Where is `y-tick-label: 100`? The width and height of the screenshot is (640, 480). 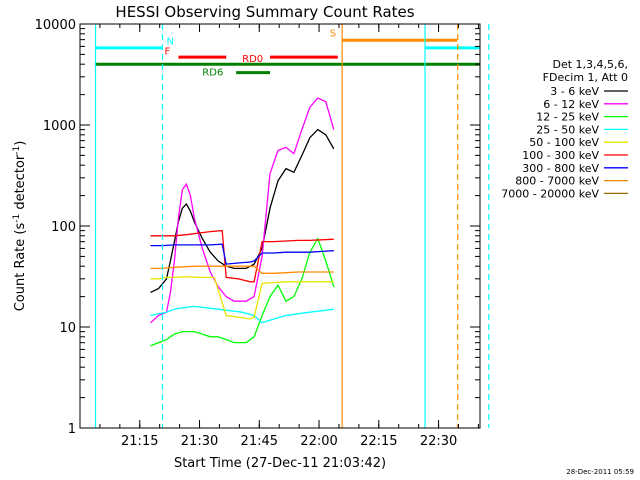
y-tick-label: 100 is located at coordinates (63, 227).